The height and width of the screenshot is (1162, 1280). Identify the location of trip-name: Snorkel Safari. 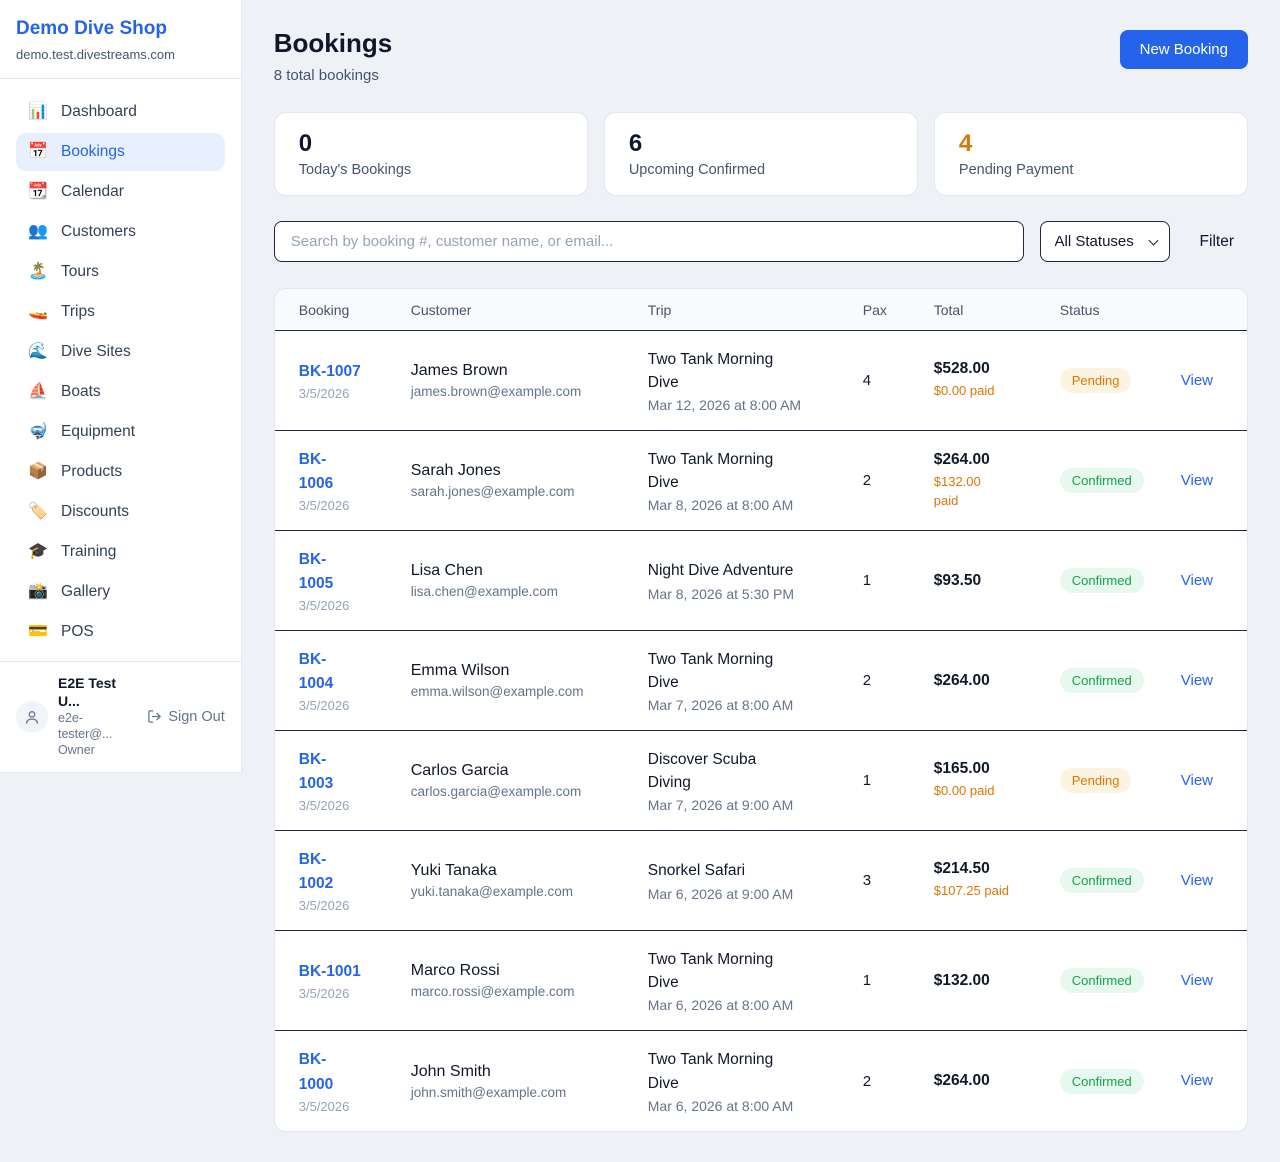
(696, 871).